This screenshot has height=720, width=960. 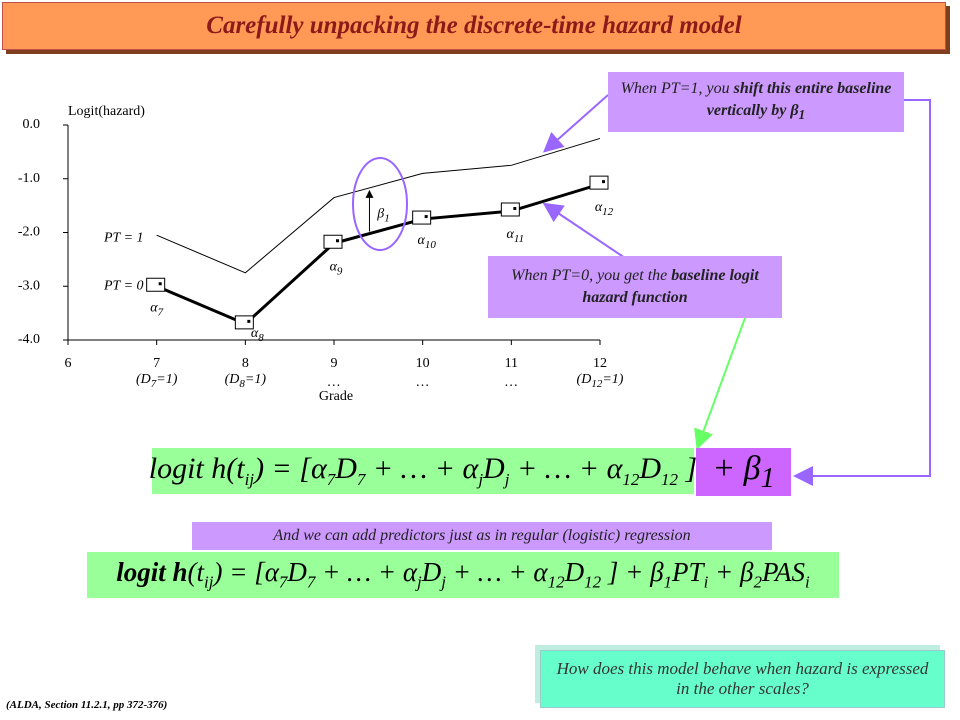 What do you see at coordinates (246, 380) in the screenshot?
I see `x-note: (D8=1)` at bounding box center [246, 380].